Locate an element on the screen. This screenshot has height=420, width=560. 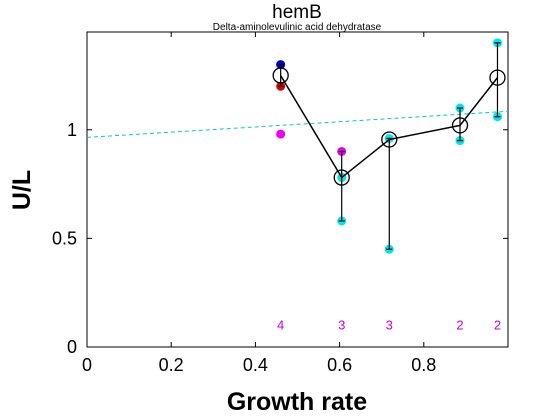
y-tick-label: 0 is located at coordinates (72, 347).